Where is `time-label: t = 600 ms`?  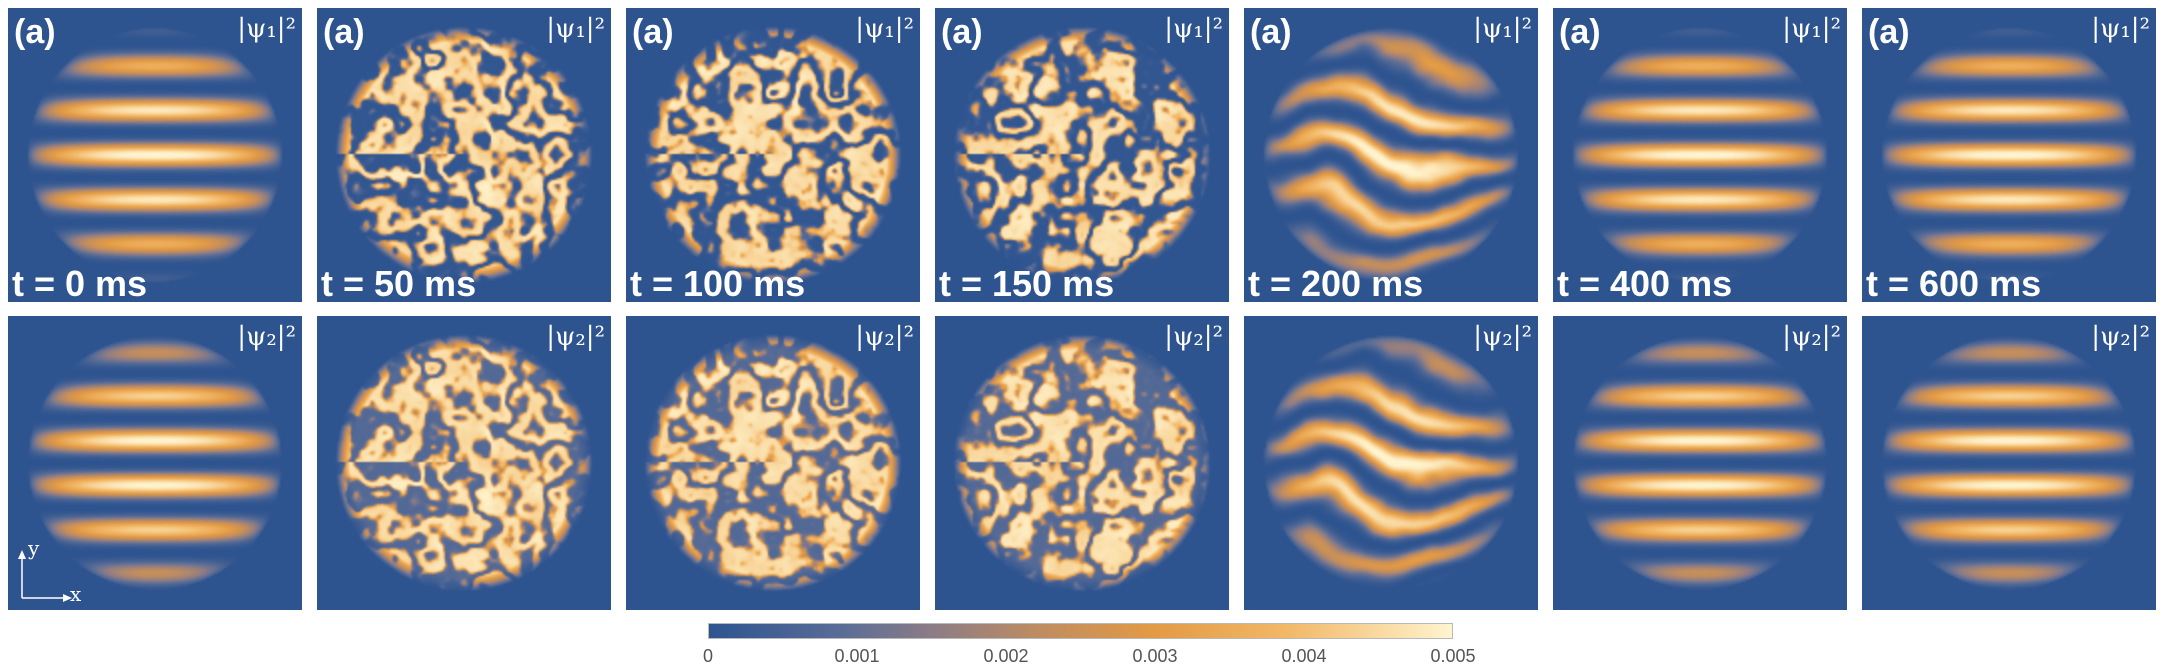
time-label: t = 600 ms is located at coordinates (1954, 282).